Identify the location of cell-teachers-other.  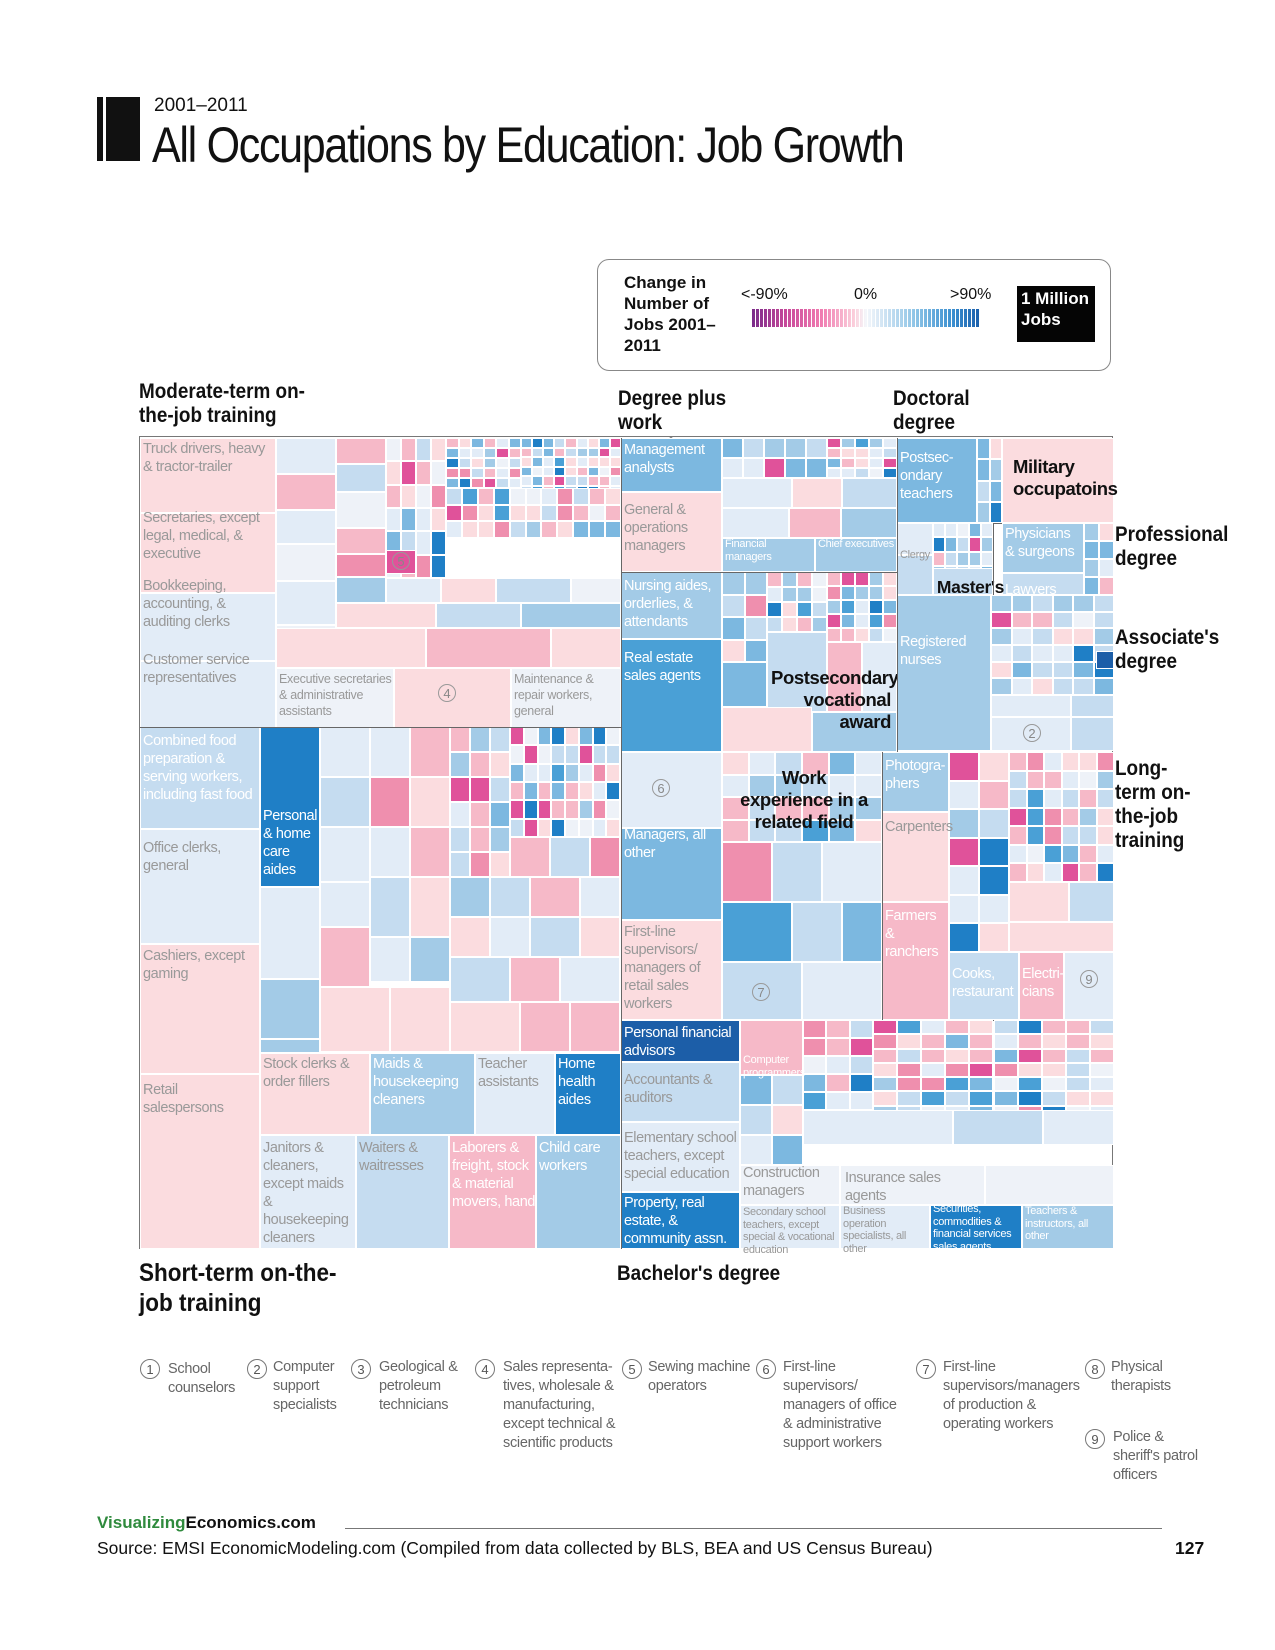
(1068, 1227).